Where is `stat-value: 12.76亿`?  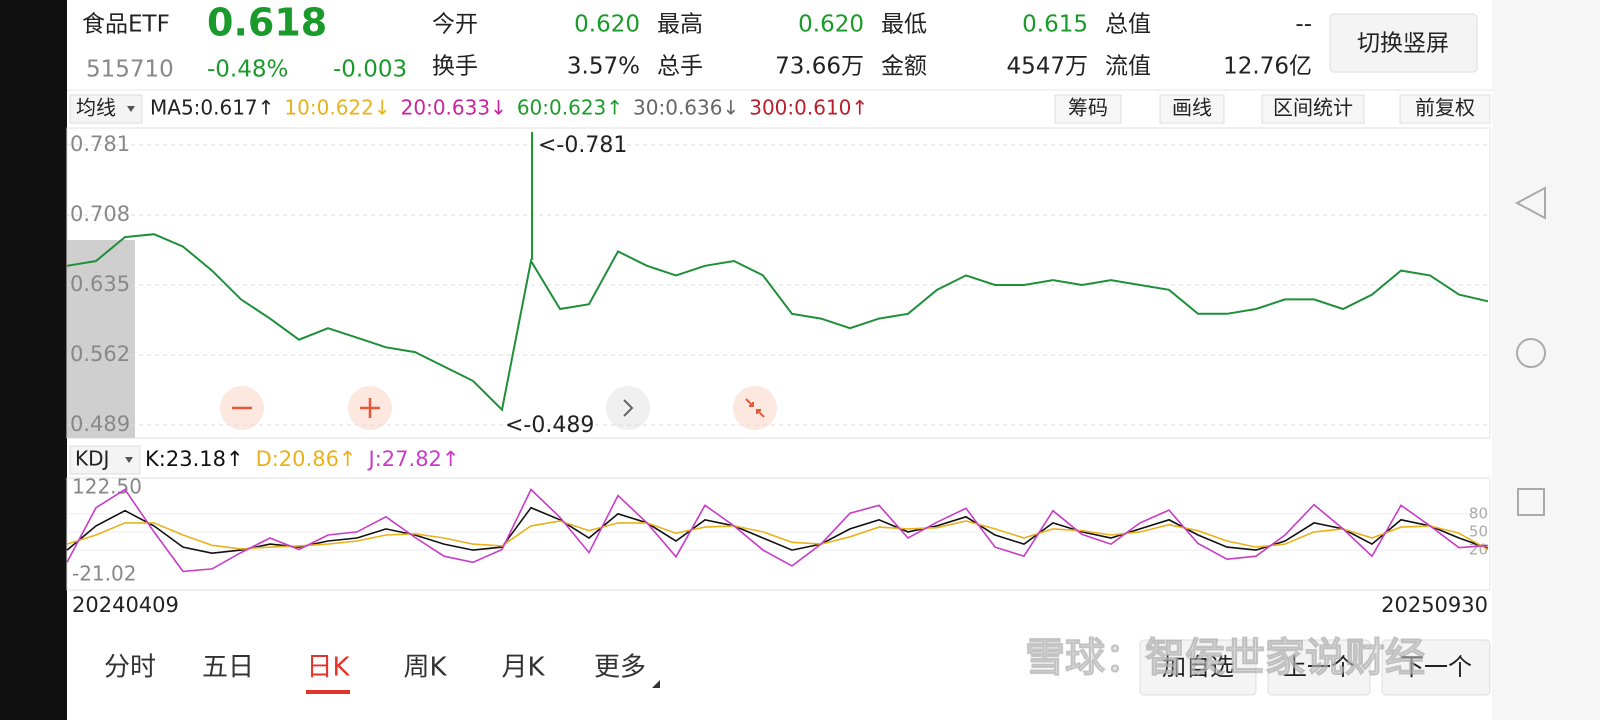
stat-value: 12.76亿 is located at coordinates (1267, 67).